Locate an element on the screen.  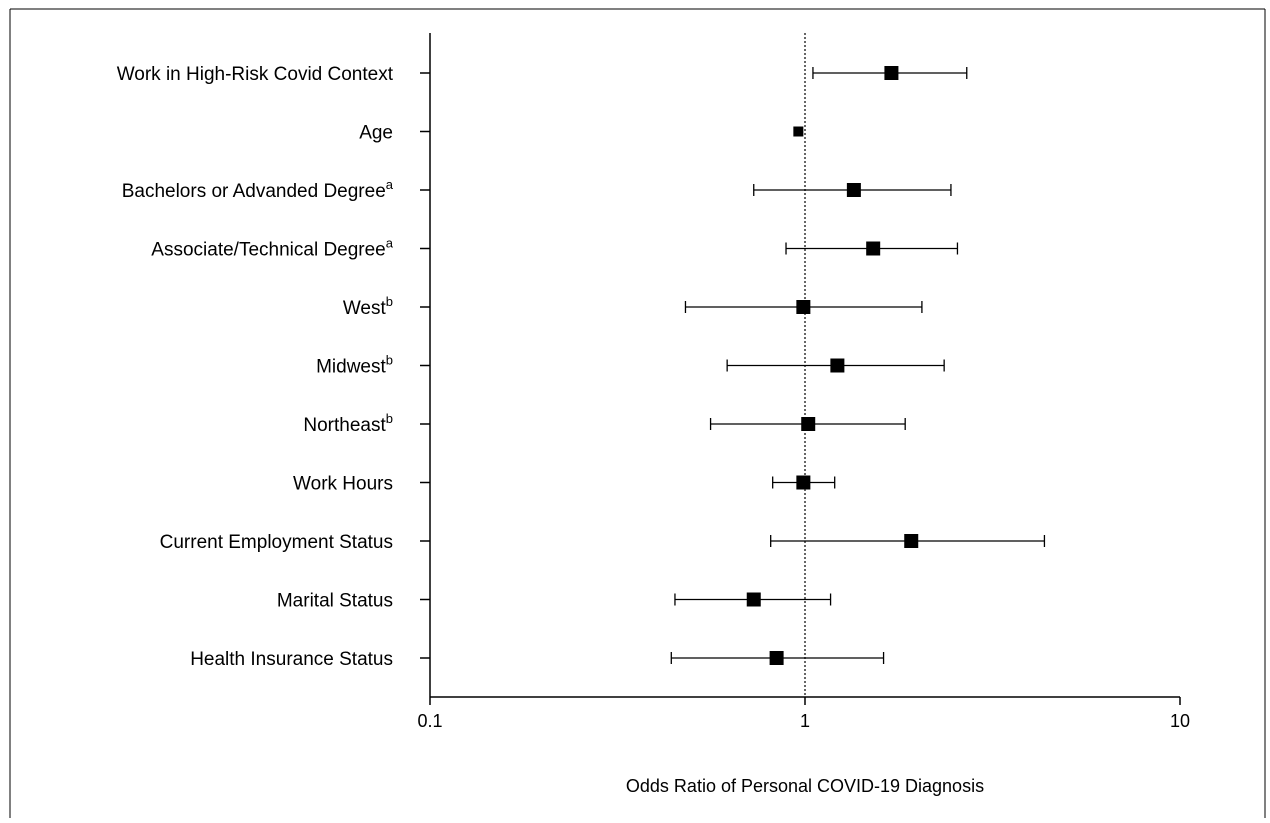
row-label: Marital Status is located at coordinates (335, 601).